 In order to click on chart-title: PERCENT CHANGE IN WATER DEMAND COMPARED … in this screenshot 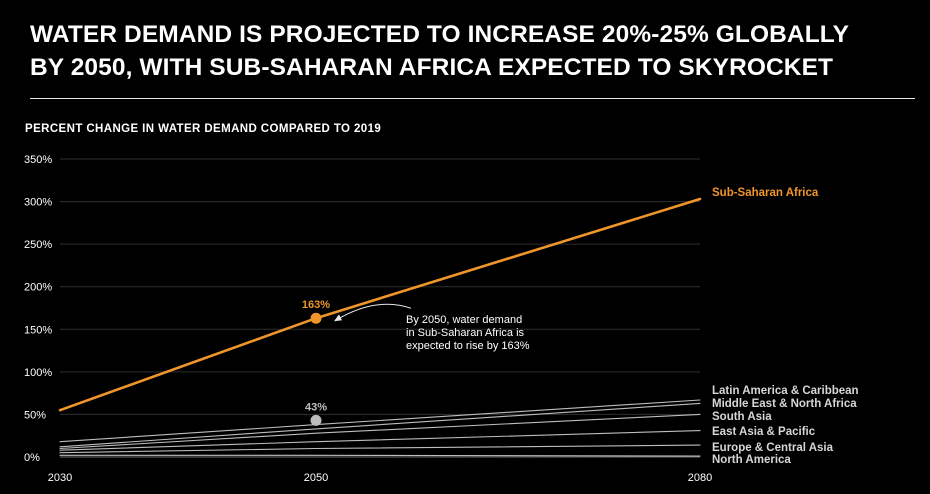, I will do `click(203, 129)`.